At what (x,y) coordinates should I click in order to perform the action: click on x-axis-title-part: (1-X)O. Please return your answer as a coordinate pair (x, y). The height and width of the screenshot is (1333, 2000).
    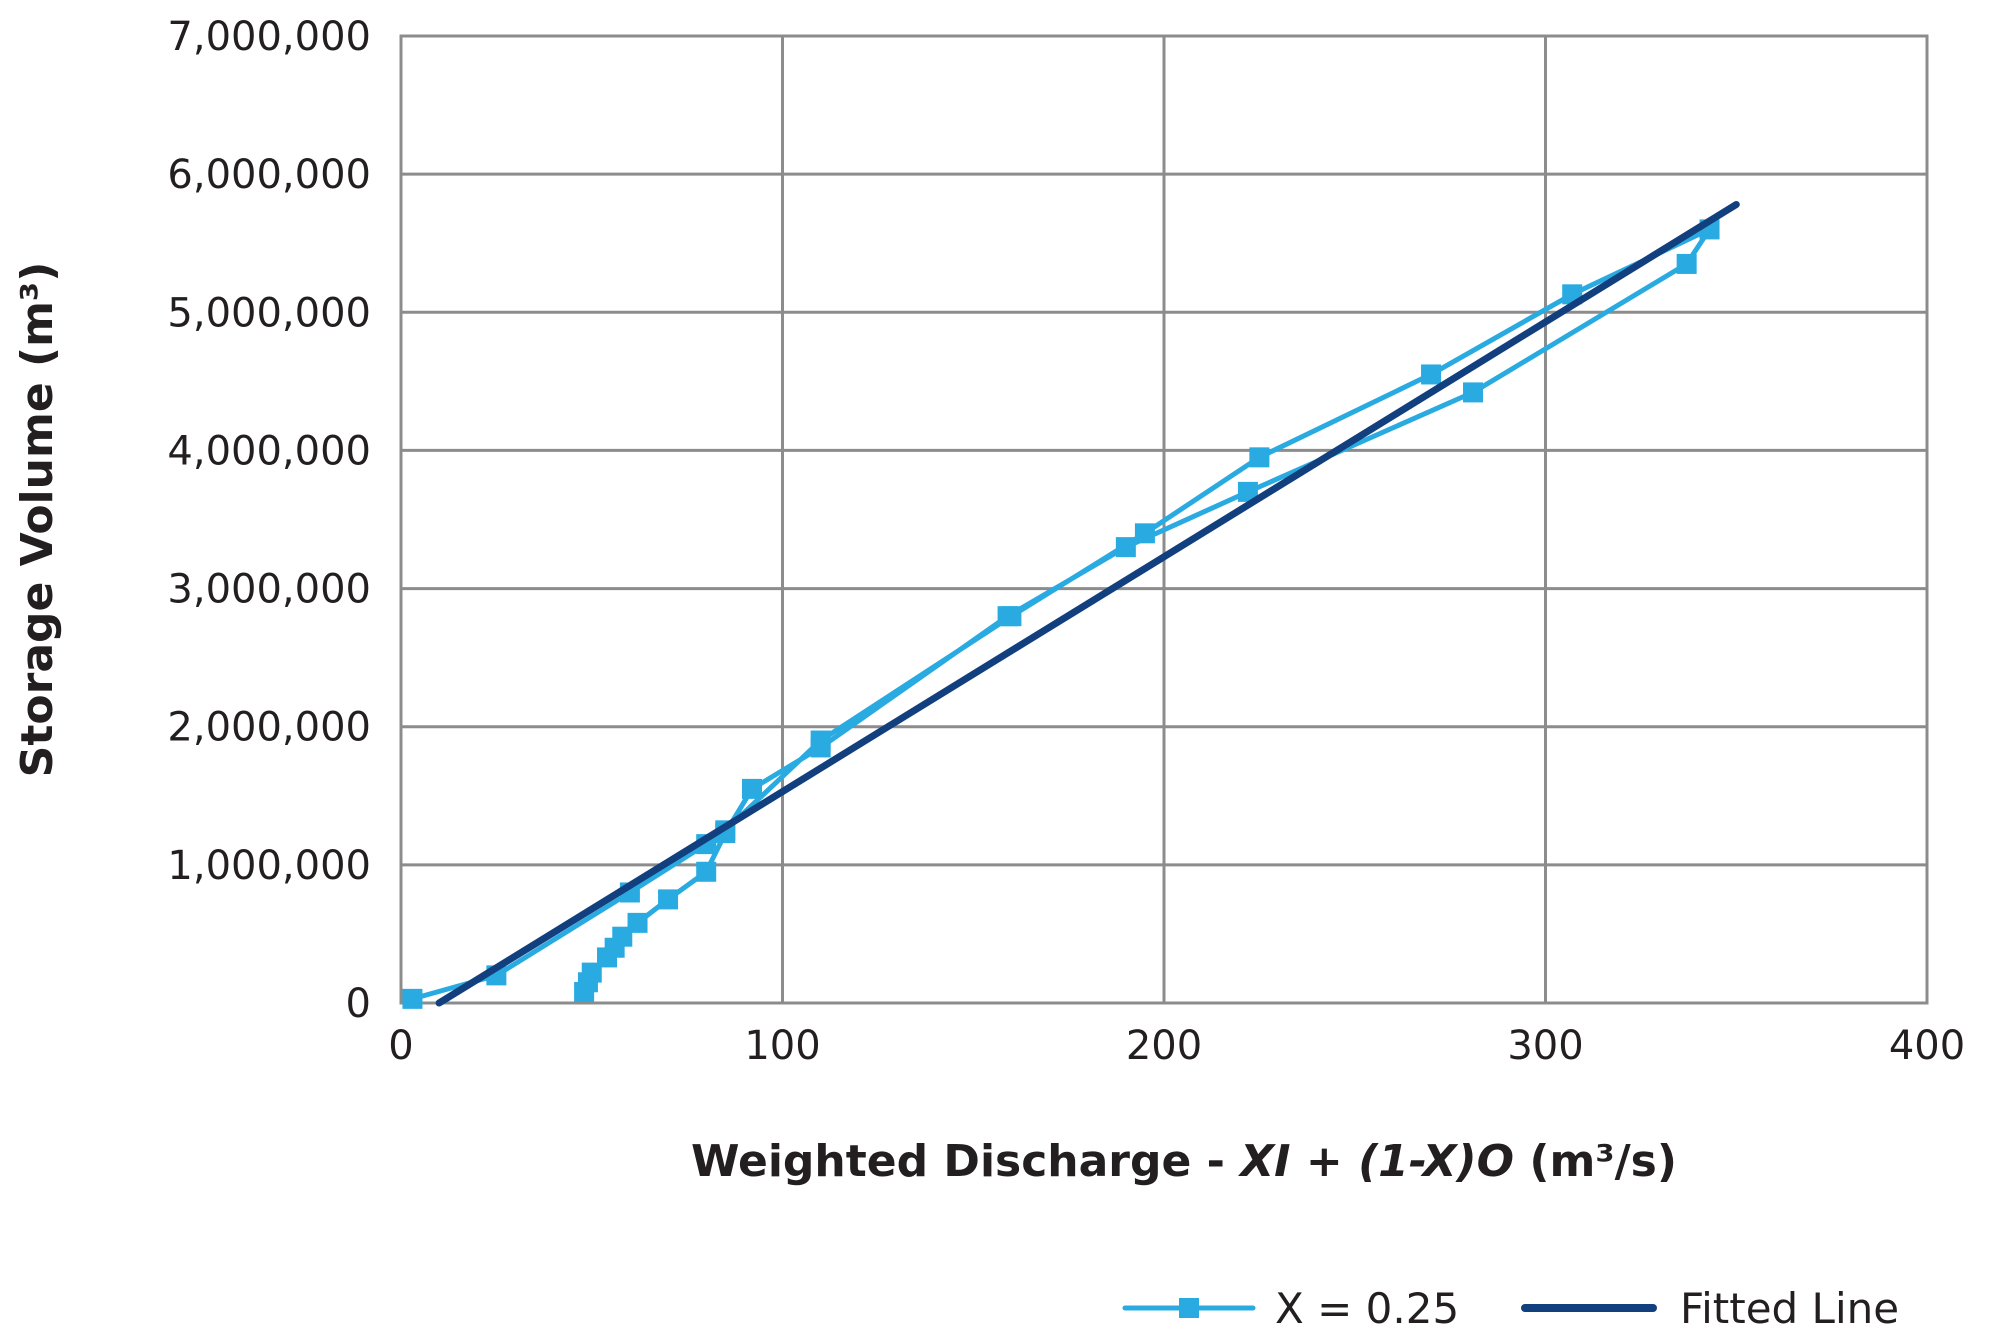
    Looking at the image, I should click on (1436, 1161).